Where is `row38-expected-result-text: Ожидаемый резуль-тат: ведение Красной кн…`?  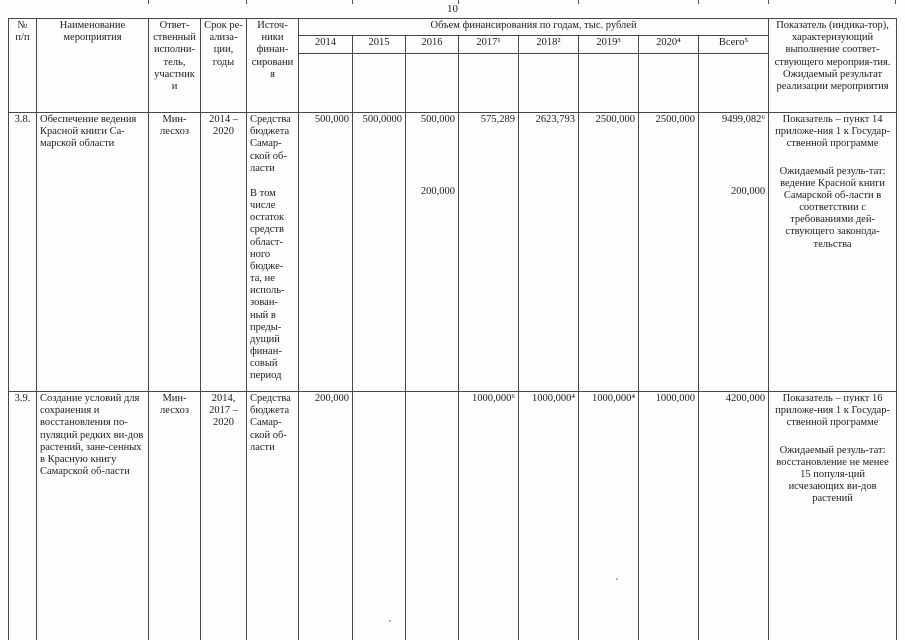 row38-expected-result-text: Ожидаемый резуль-тат: ведение Красной кн… is located at coordinates (832, 207).